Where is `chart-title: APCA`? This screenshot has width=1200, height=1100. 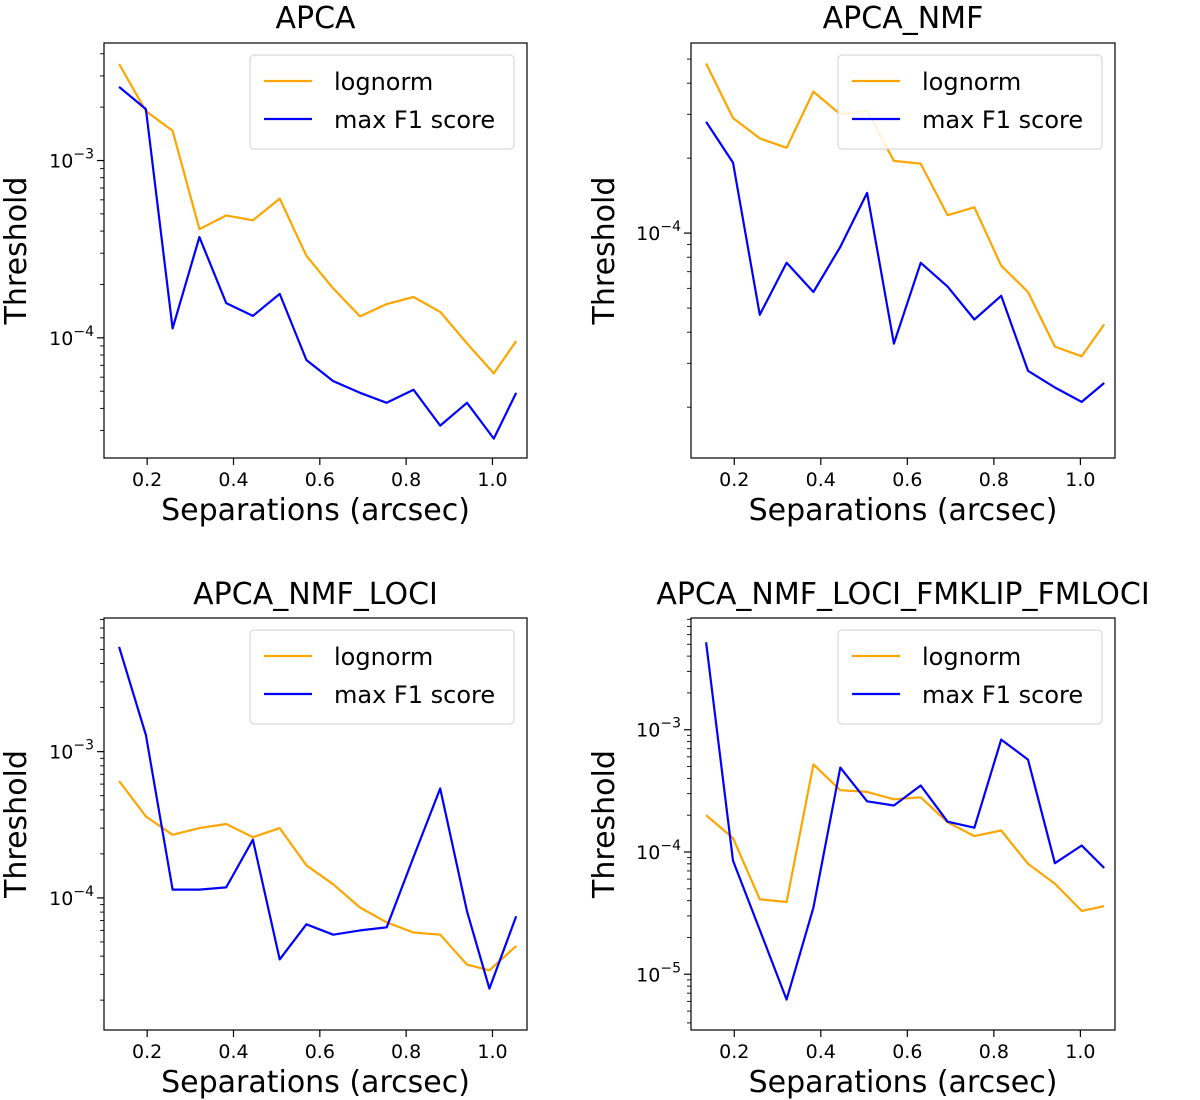 chart-title: APCA is located at coordinates (315, 18).